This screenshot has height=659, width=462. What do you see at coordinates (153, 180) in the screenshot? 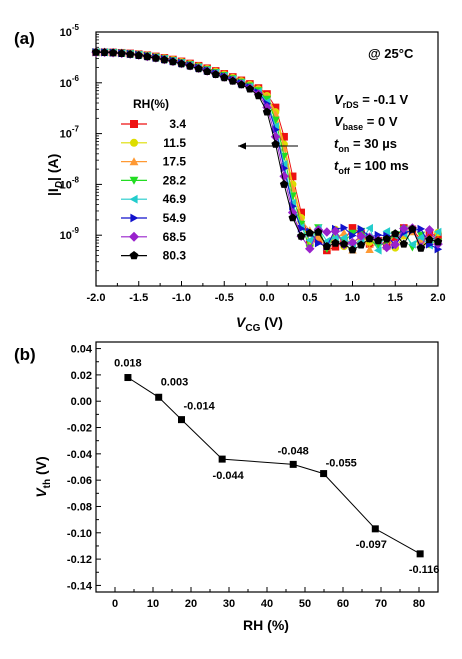
I see `legend-entry-28.2: 28.2` at bounding box center [153, 180].